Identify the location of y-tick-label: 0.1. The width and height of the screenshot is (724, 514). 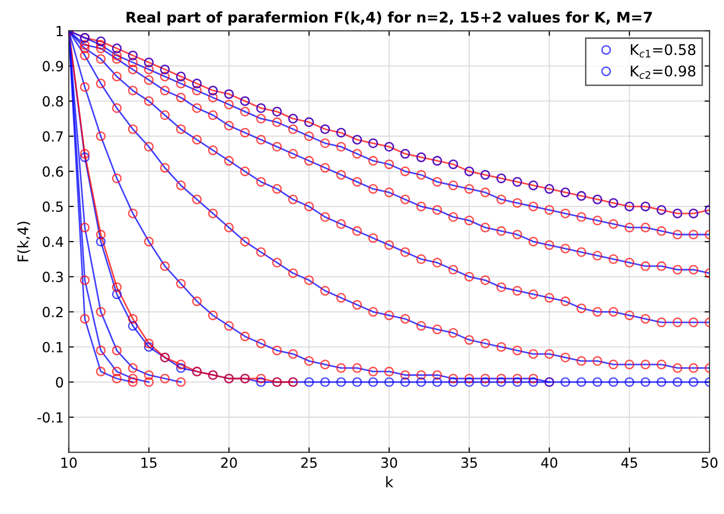
(52, 347).